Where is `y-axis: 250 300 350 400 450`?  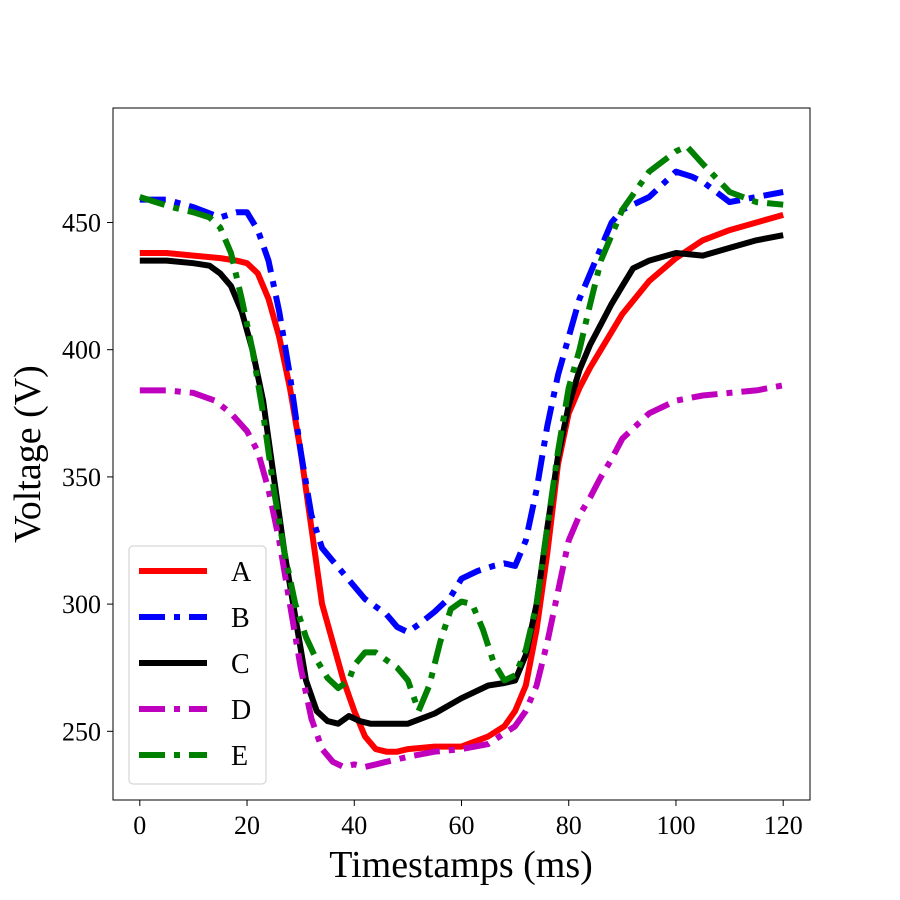
y-axis: 250 300 350 400 450 is located at coordinates (87, 477).